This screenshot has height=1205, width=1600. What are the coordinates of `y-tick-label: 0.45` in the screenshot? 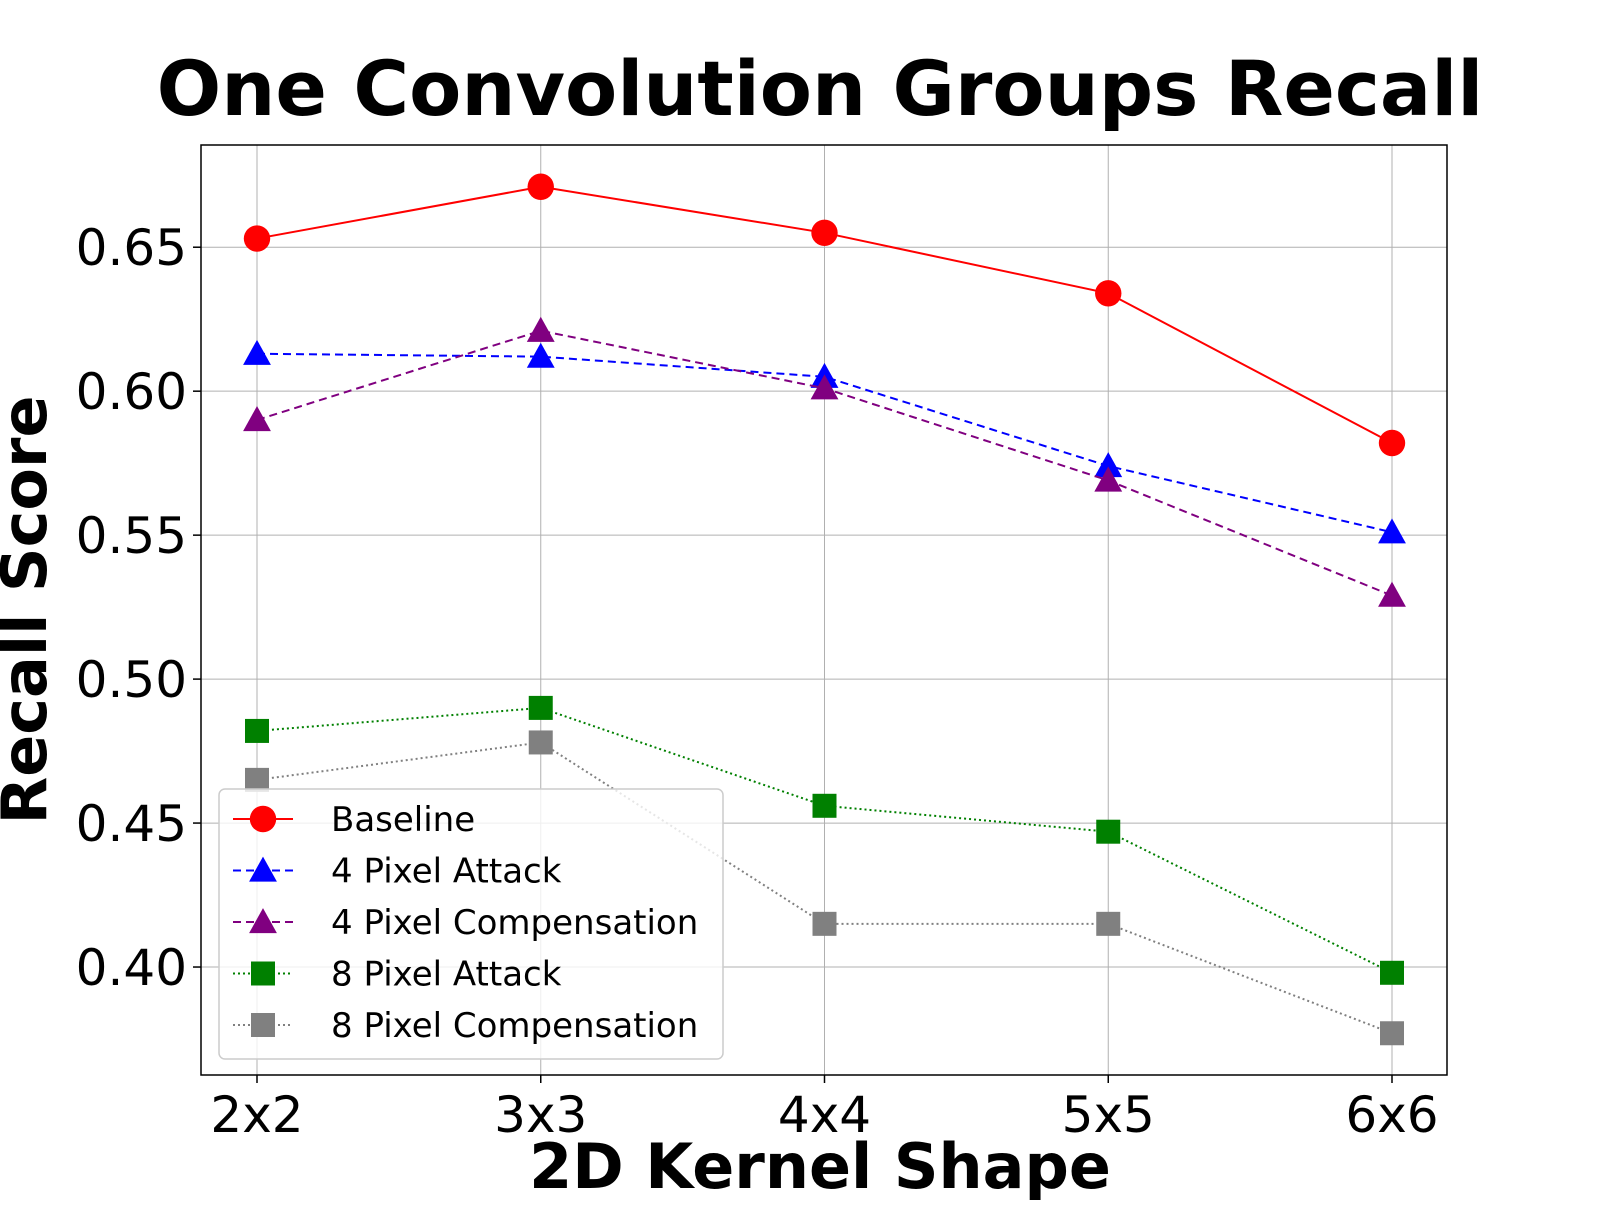 It's located at (131, 824).